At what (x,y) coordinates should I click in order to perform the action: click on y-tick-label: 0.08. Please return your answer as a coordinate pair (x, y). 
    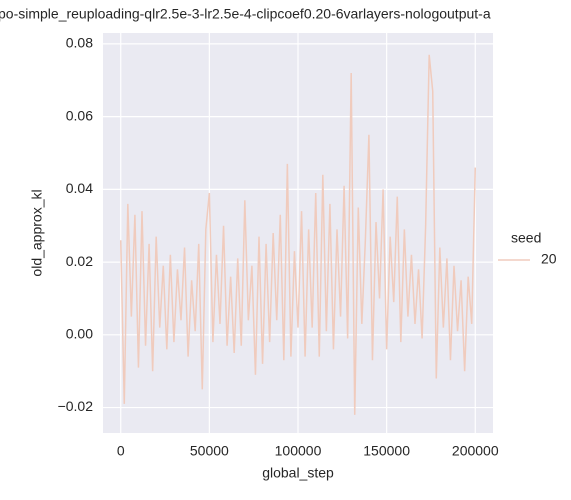
    Looking at the image, I should click on (79, 43).